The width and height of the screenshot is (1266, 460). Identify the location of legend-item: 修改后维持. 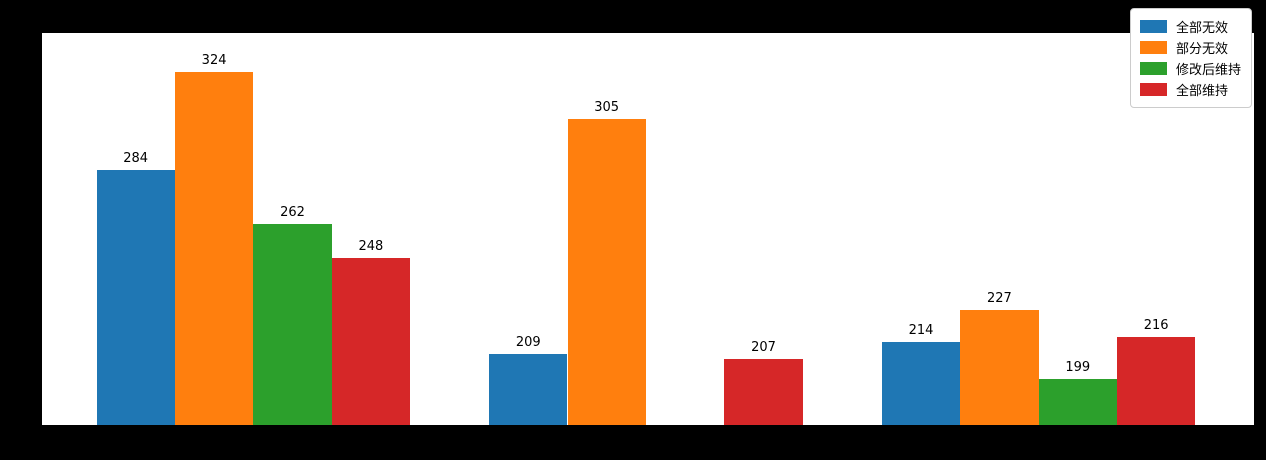
(1190, 68).